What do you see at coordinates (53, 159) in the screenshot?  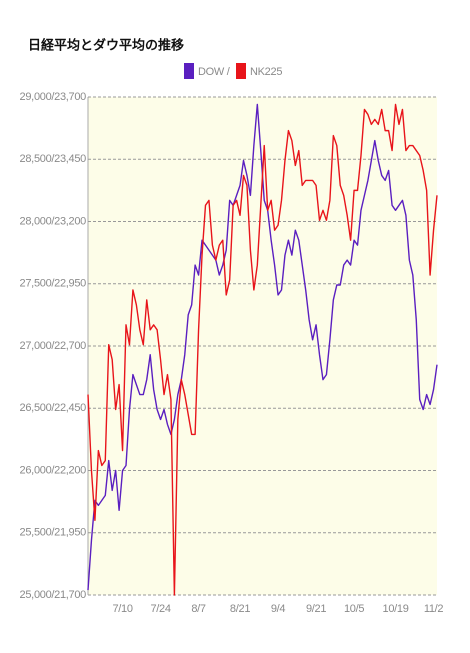 I see `y-tick-label: 28,500/23,450` at bounding box center [53, 159].